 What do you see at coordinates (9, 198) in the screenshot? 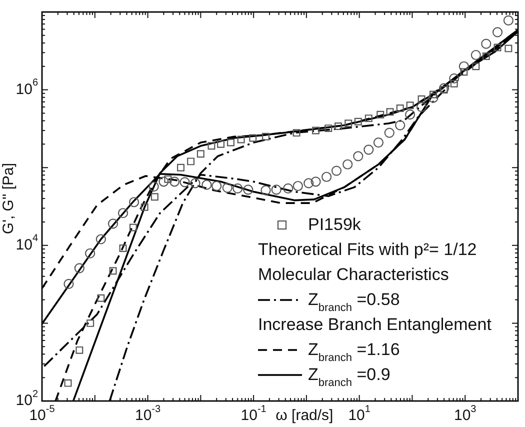
I see `y-axis-title: G', G'' [Pa]` at bounding box center [9, 198].